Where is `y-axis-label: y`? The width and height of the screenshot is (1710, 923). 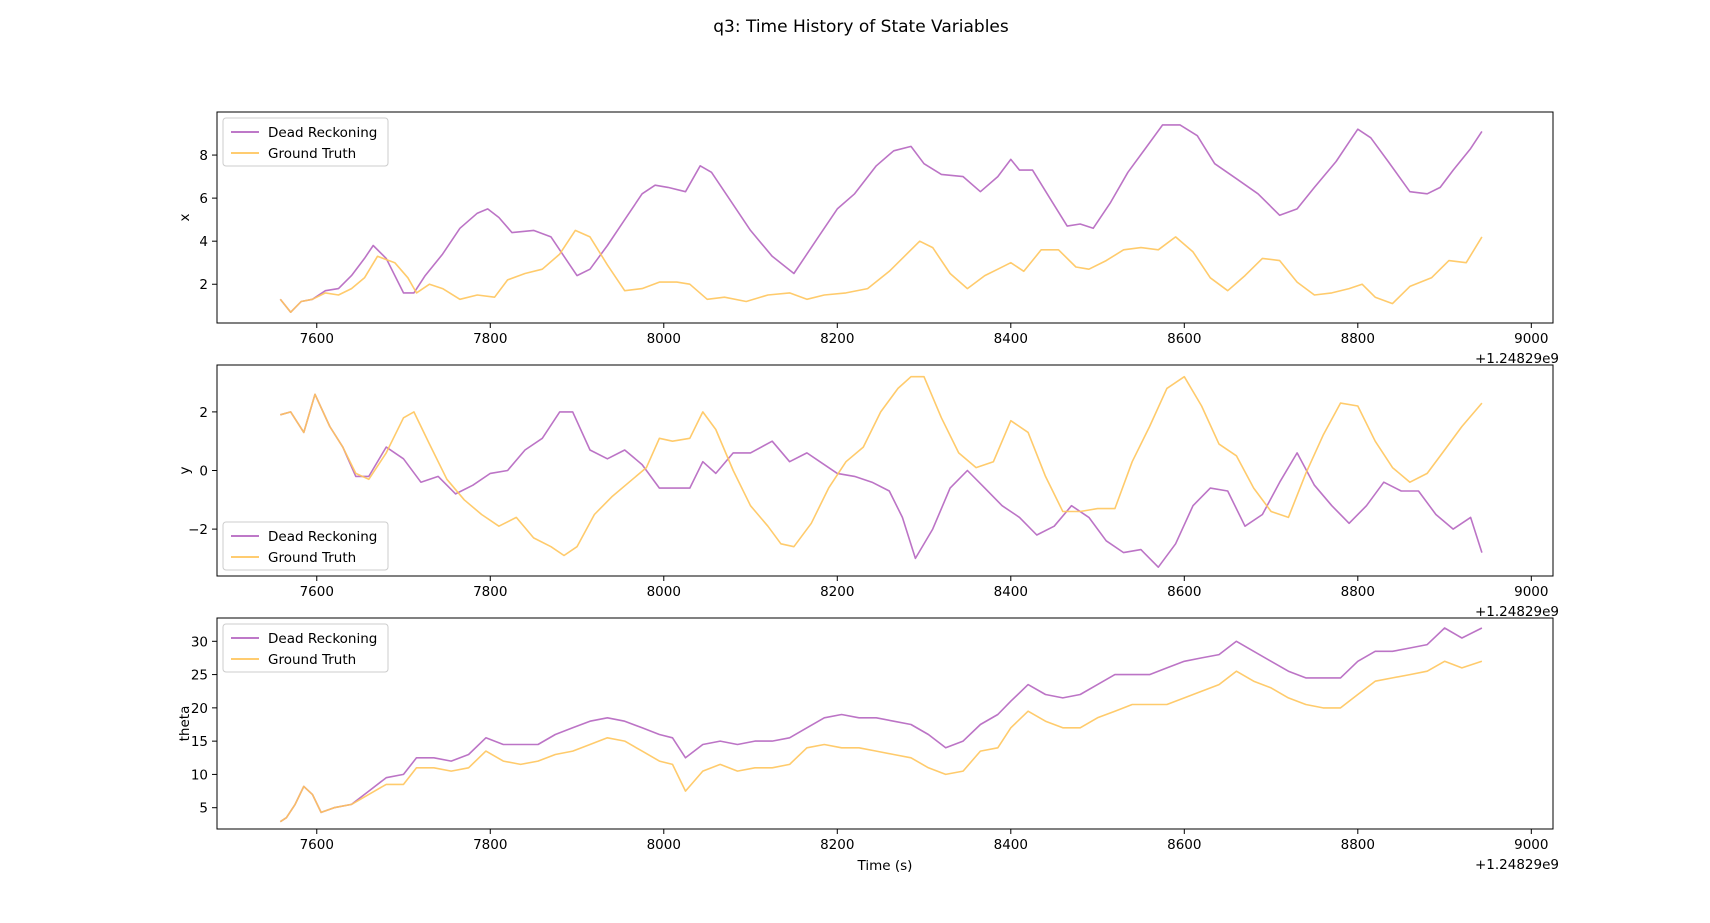 y-axis-label: y is located at coordinates (185, 471).